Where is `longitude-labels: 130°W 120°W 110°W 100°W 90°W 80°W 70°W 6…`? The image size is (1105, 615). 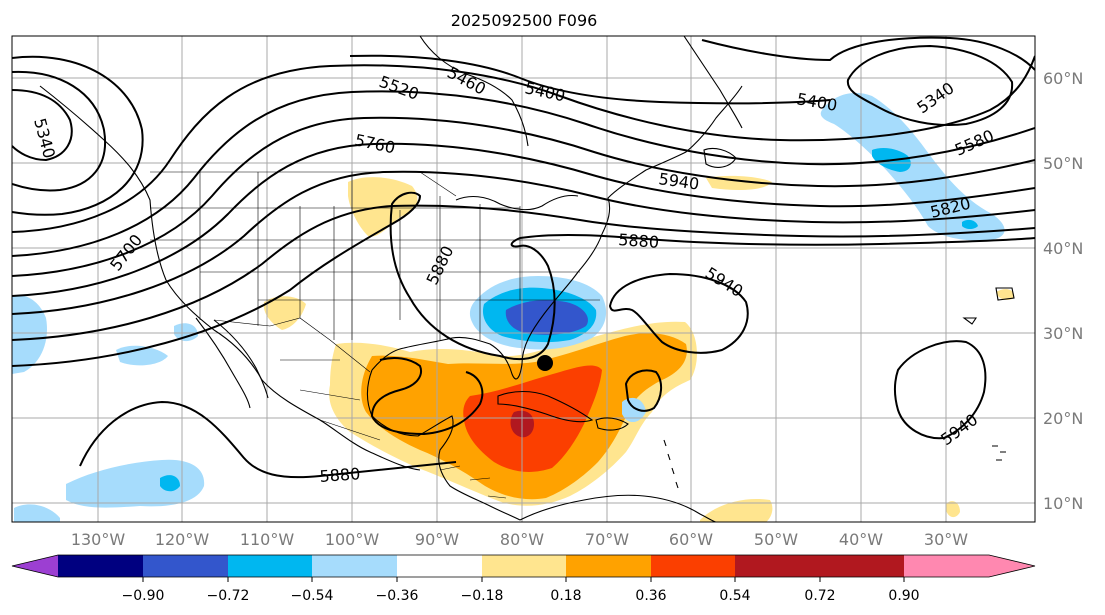 longitude-labels: 130°W 120°W 110°W 100°W 90°W 80°W 70°W 6… is located at coordinates (519, 539).